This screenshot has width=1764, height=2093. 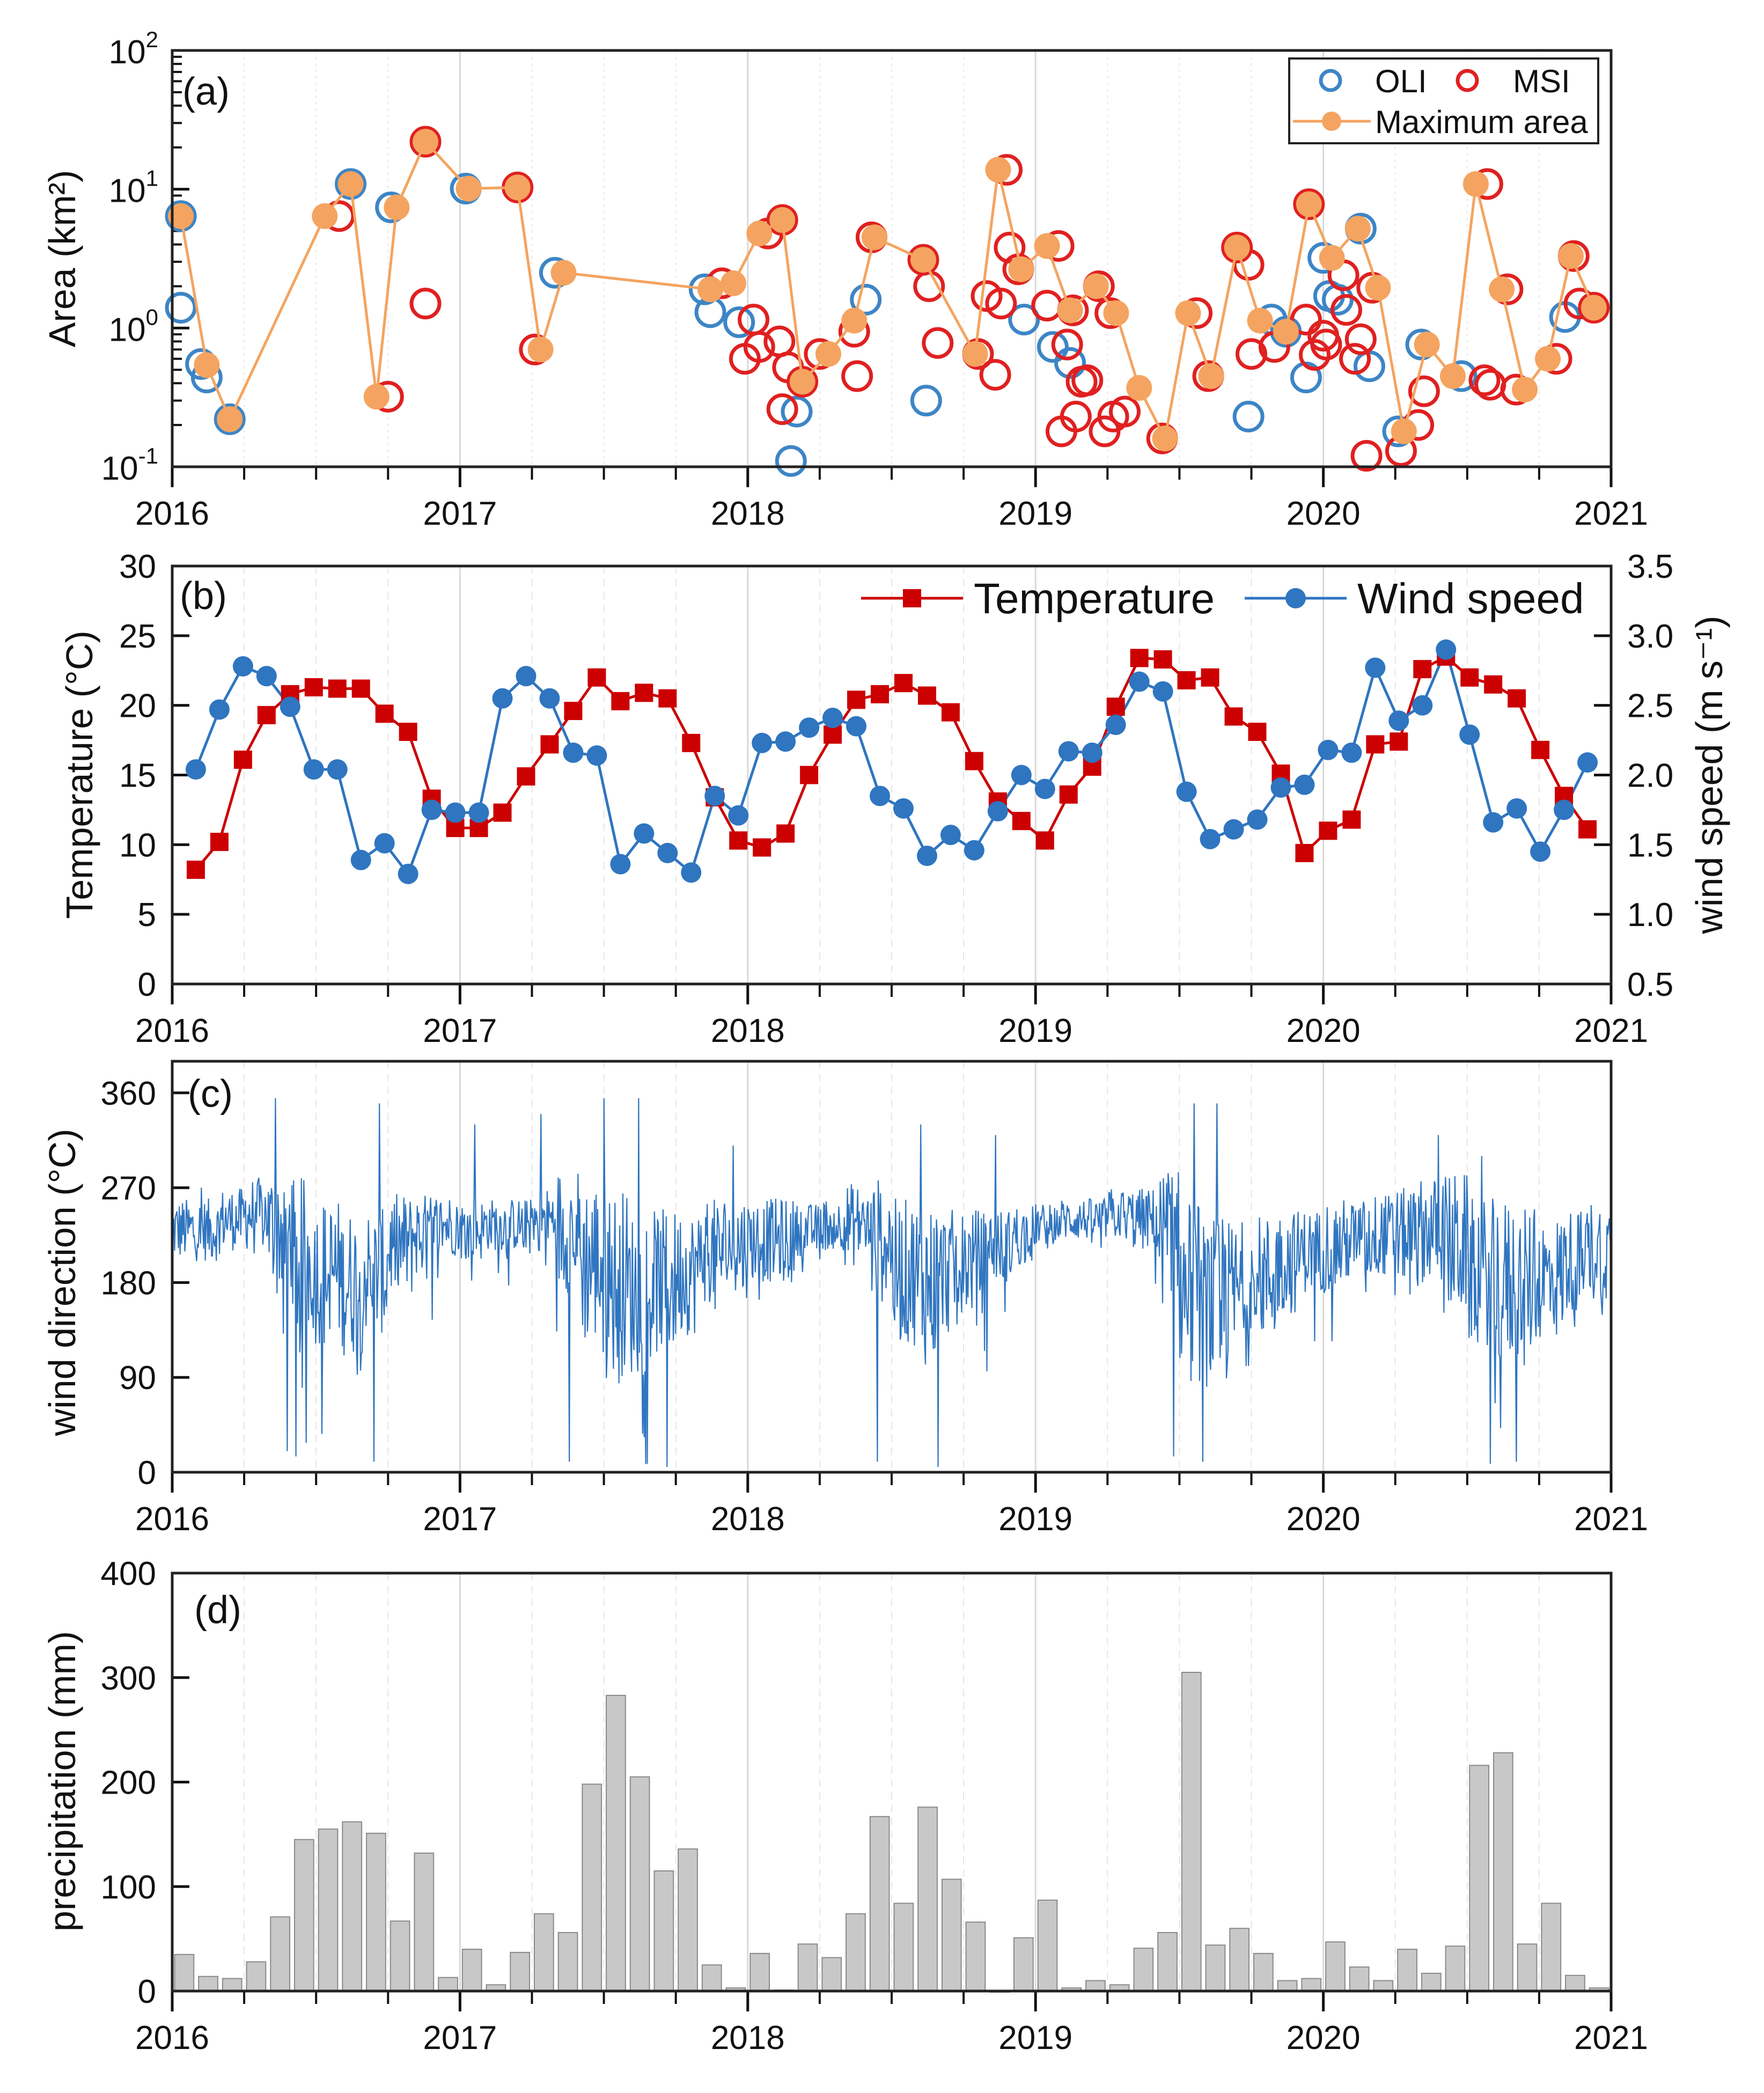 What do you see at coordinates (152, 39) in the screenshot?
I see `y-tick-exponent: 2` at bounding box center [152, 39].